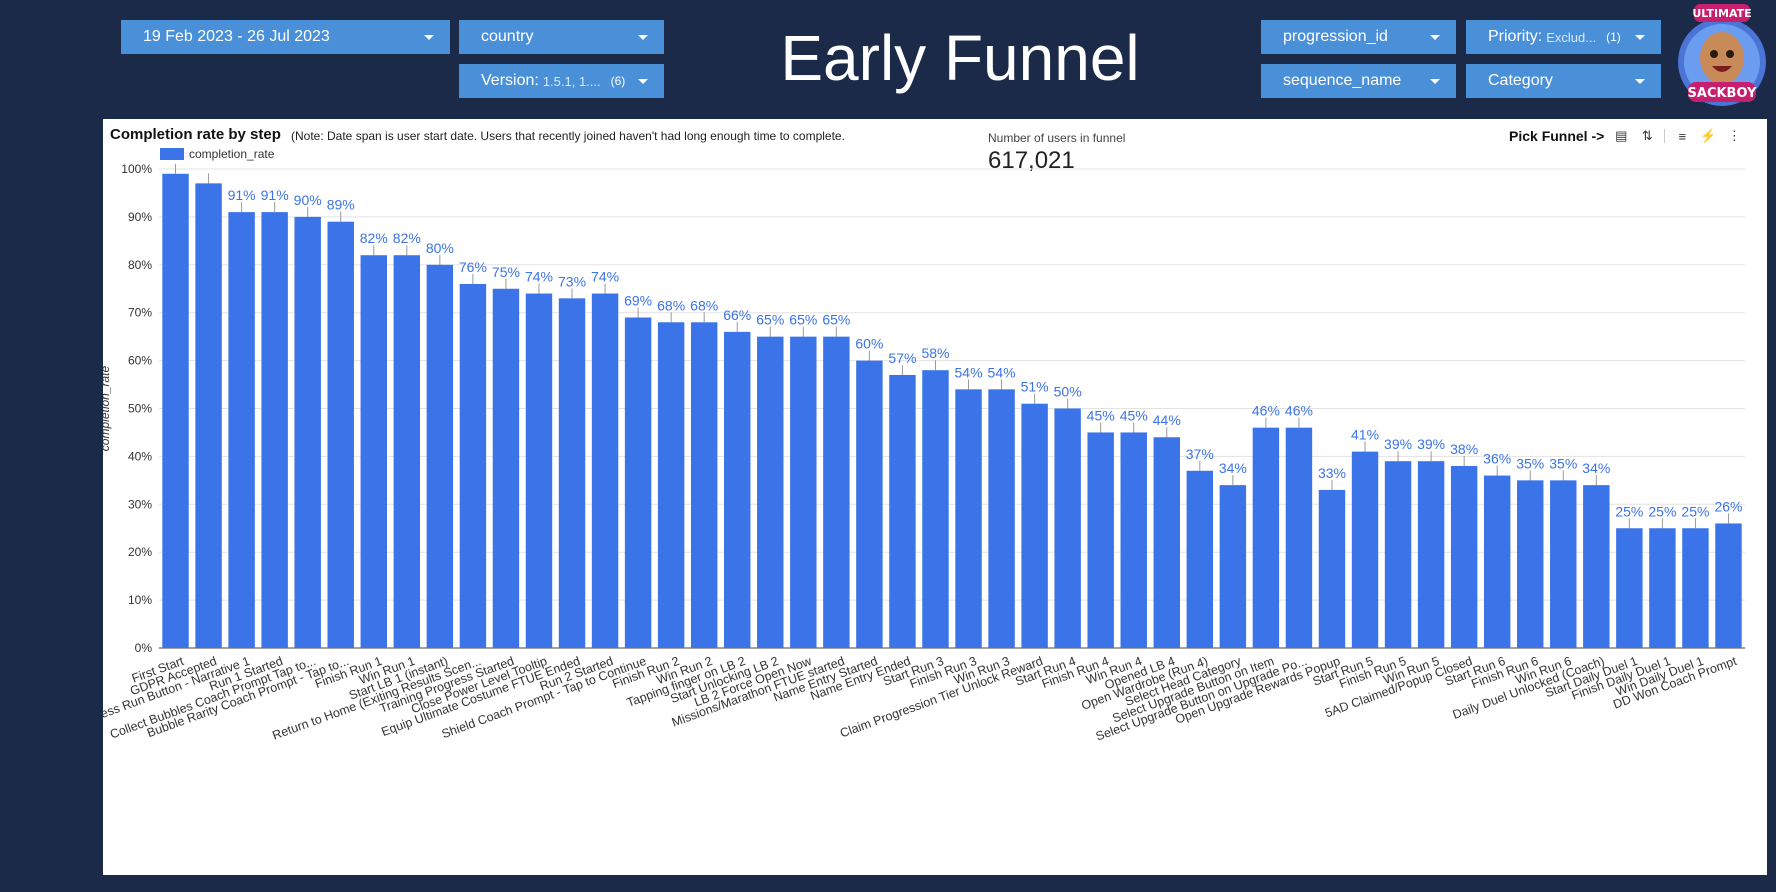  I want to click on bar-data-label: 74%, so click(539, 277).